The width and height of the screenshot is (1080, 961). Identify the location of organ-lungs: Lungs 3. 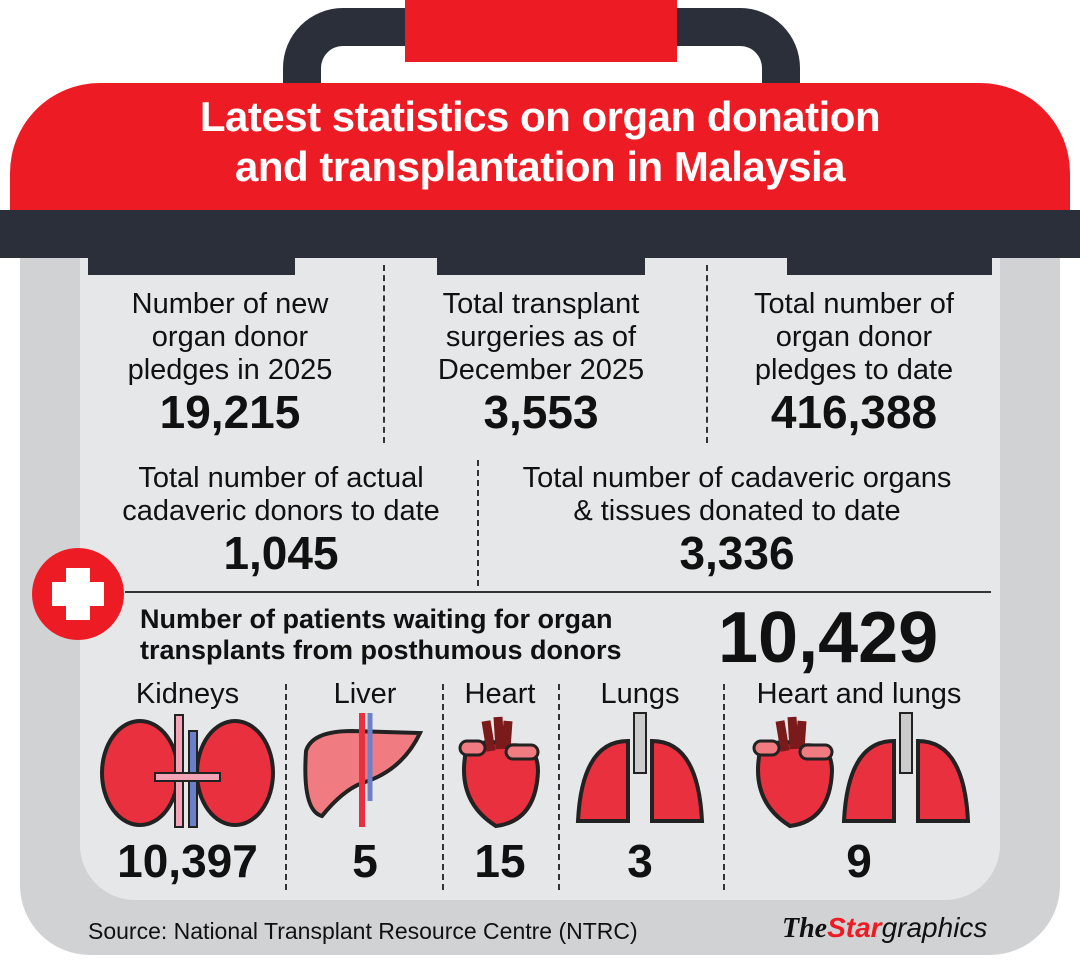
(640, 782).